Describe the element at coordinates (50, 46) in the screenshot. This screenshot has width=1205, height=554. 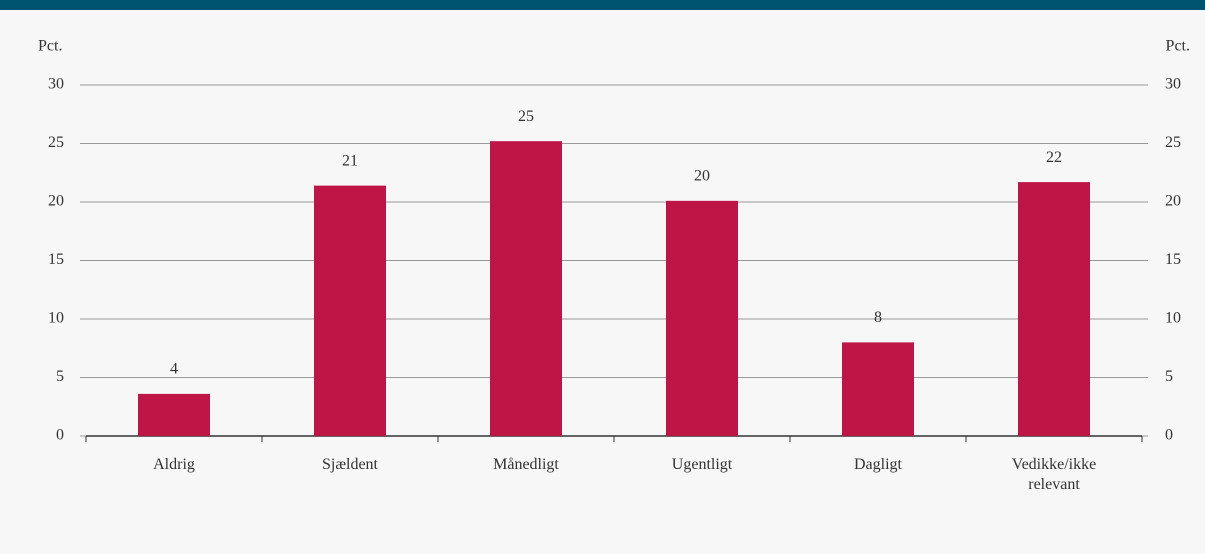
I see `y-axis-label: Pct.` at that location.